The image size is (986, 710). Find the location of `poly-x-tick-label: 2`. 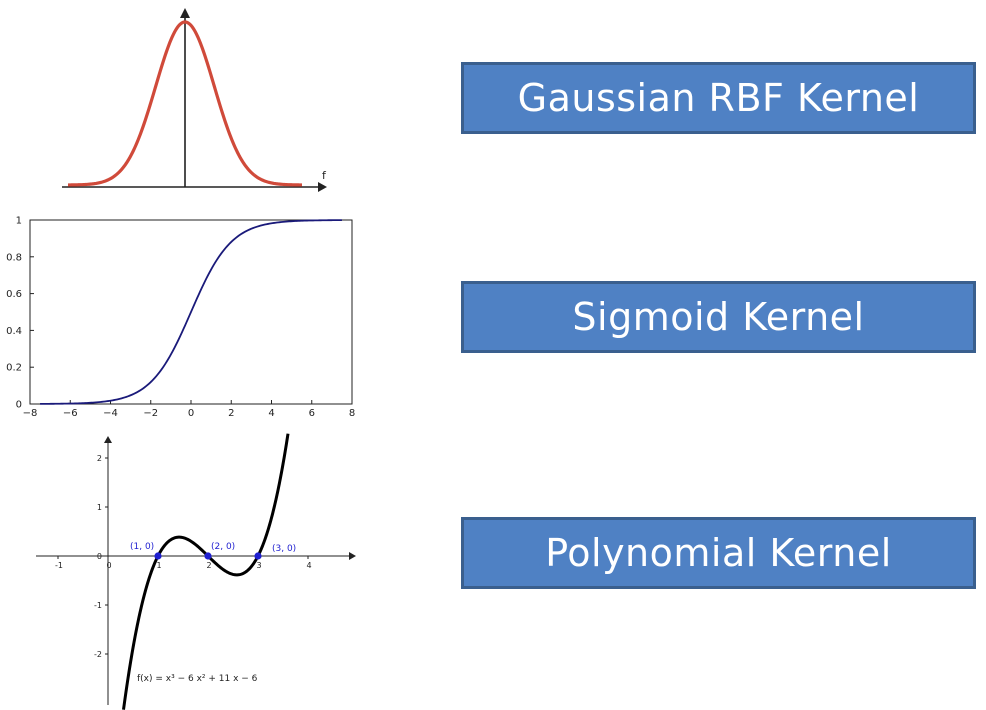

poly-x-tick-label: 2 is located at coordinates (208, 565).